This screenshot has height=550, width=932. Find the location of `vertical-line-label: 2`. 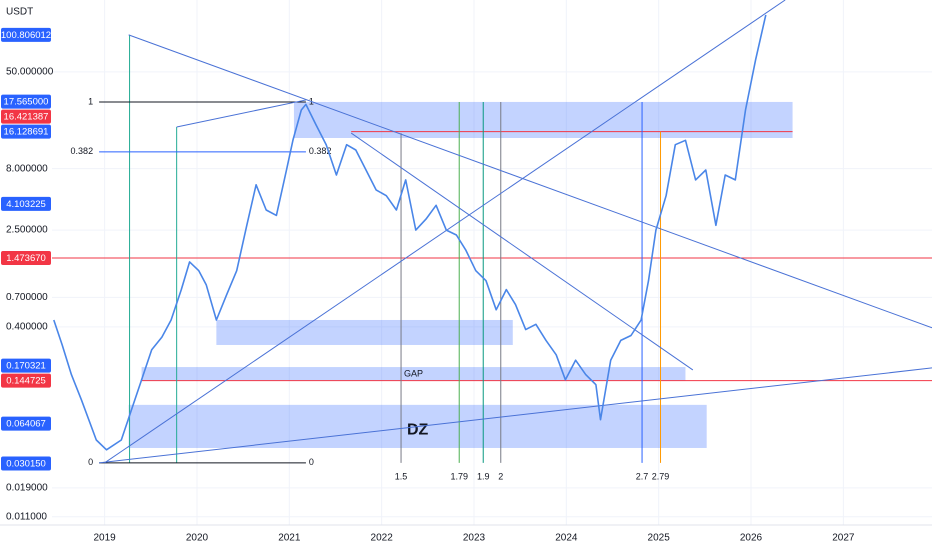

vertical-line-label: 2 is located at coordinates (500, 476).